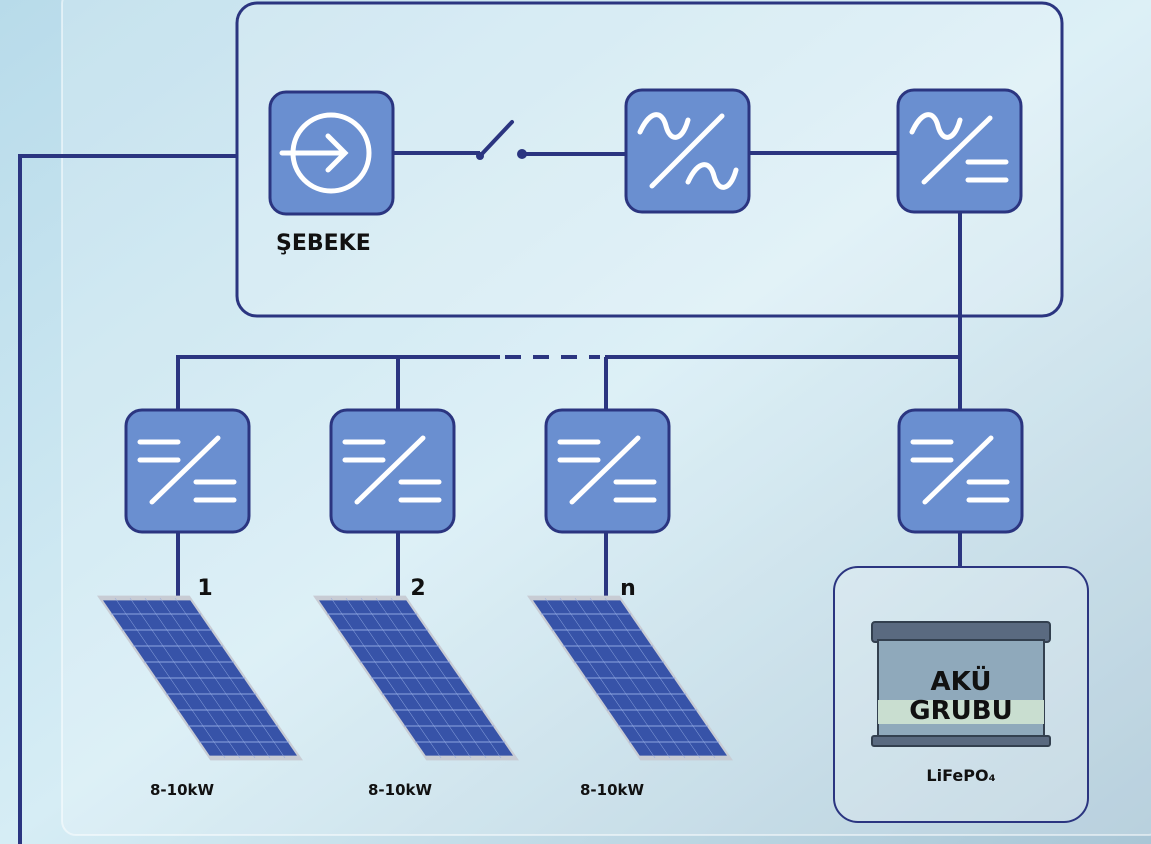 The image size is (1151, 844). What do you see at coordinates (417, 588) in the screenshot?
I see `string-label: 2` at bounding box center [417, 588].